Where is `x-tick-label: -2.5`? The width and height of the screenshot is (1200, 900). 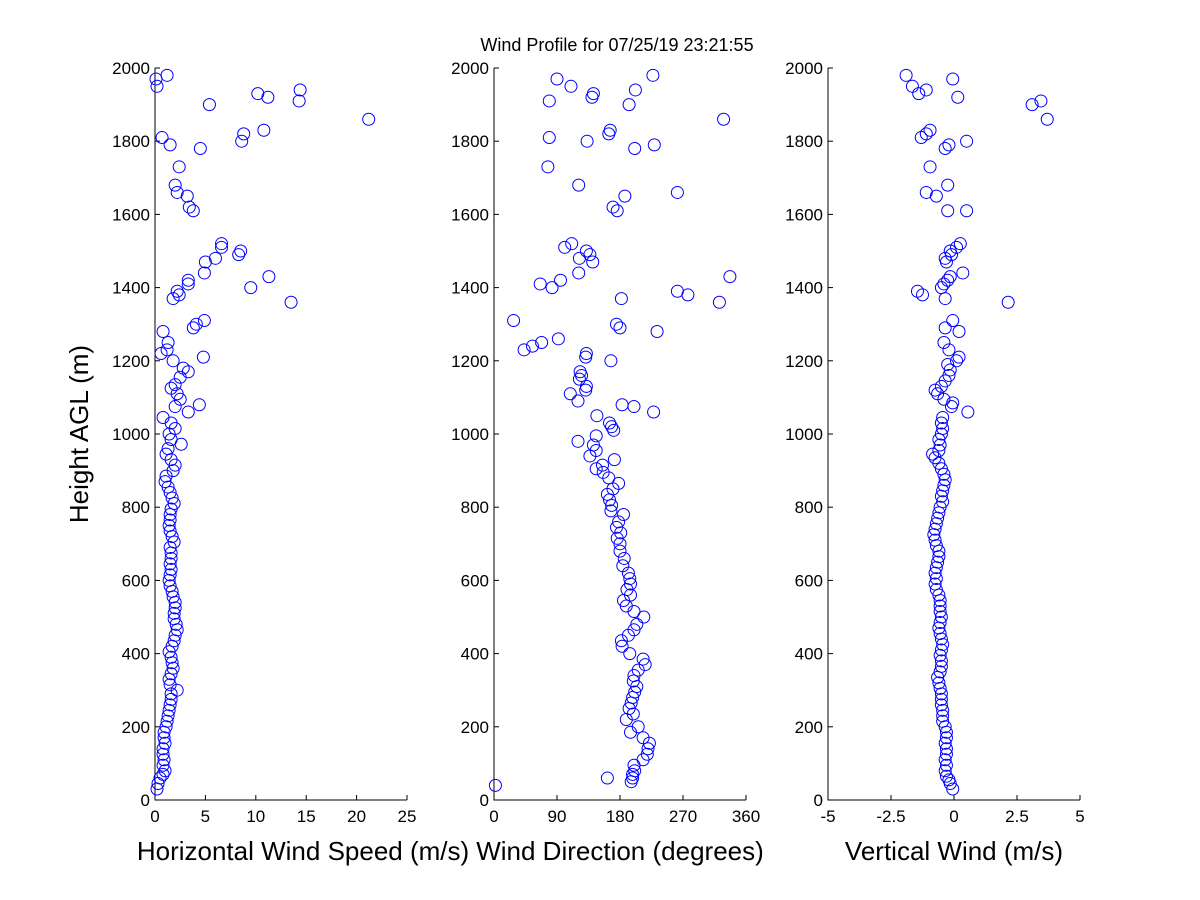 x-tick-label: -2.5 is located at coordinates (890, 816).